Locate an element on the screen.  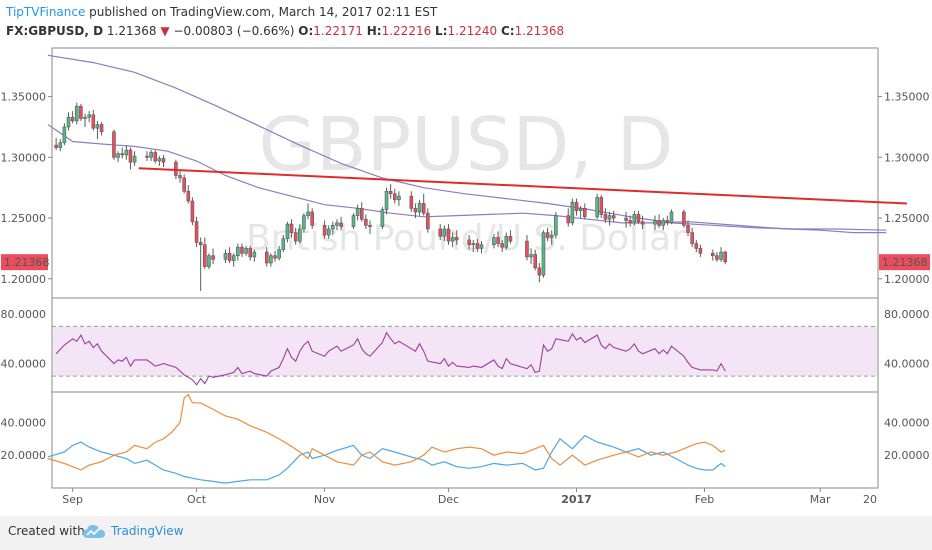
time-axis: Sep Oct Nov Dec 2017 Feb Mar 20 is located at coordinates (469, 497).